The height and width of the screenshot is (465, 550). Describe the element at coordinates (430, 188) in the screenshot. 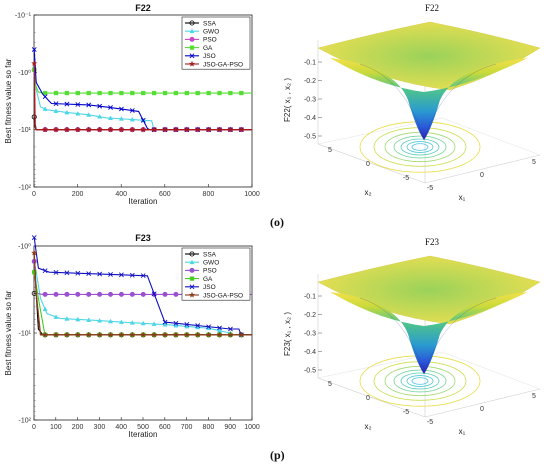

I see `x1-tick-label: -5` at that location.